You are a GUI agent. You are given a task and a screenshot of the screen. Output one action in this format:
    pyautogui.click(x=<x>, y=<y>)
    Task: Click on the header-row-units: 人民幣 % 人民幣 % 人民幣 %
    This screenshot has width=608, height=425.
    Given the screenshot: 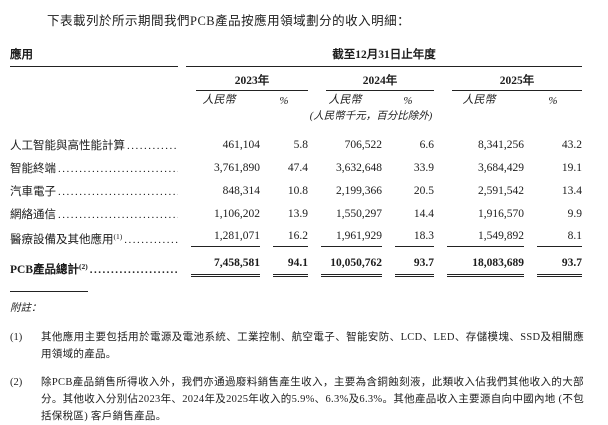 What is the action you would take?
    pyautogui.click(x=296, y=99)
    